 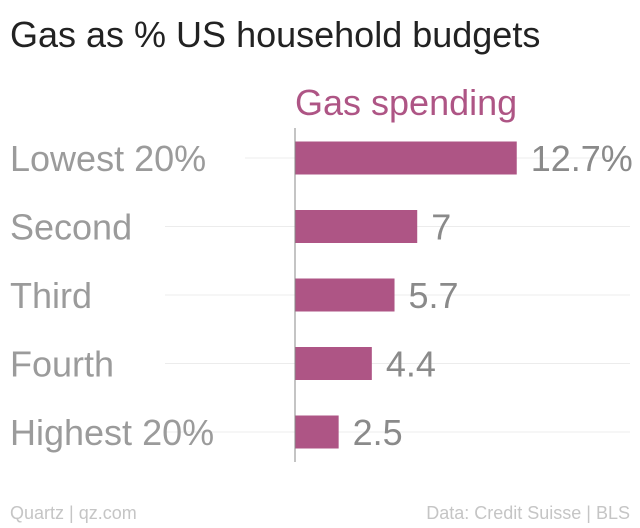 What do you see at coordinates (411, 364) in the screenshot?
I see `value-label: 4.4` at bounding box center [411, 364].